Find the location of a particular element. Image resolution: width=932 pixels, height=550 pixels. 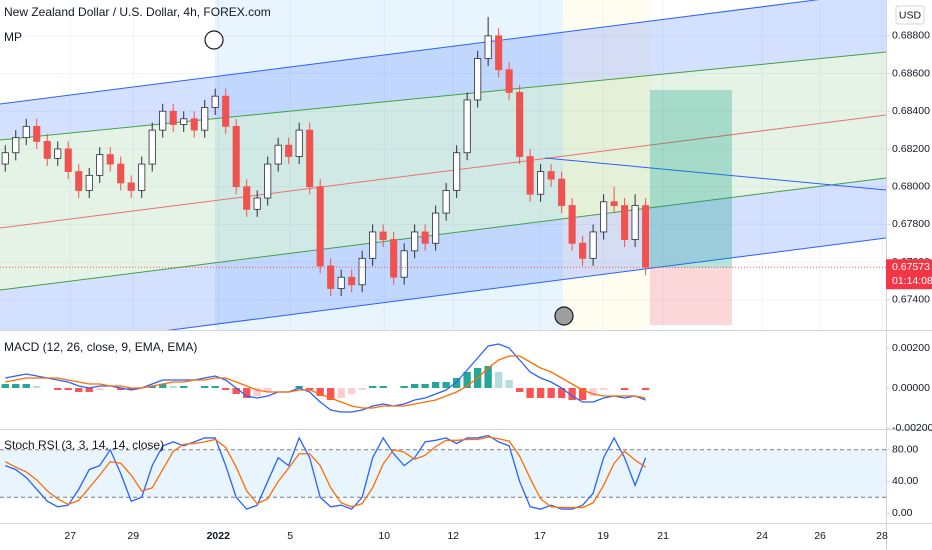

position-target is located at coordinates (691, 179).